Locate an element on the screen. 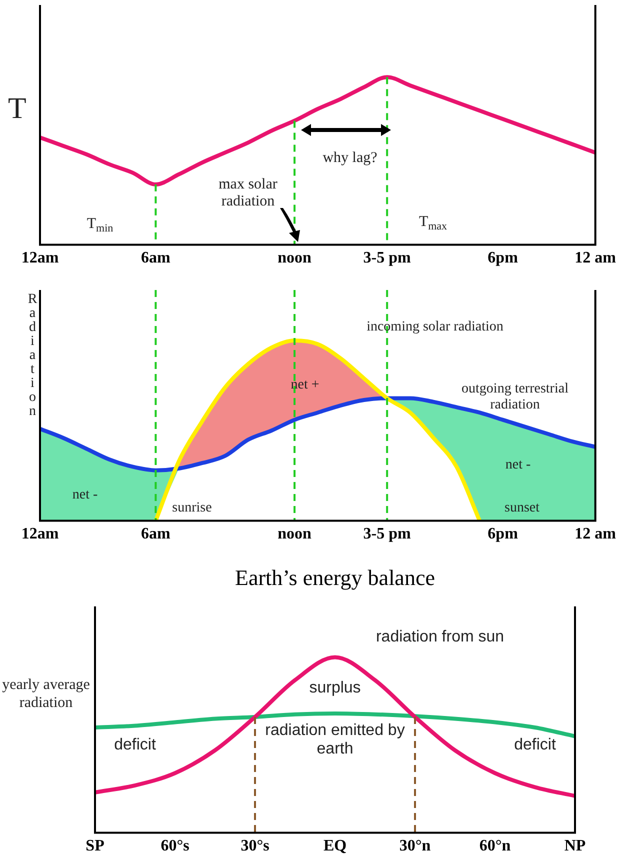 The width and height of the screenshot is (620, 865). x-tick-label: NP is located at coordinates (575, 846).